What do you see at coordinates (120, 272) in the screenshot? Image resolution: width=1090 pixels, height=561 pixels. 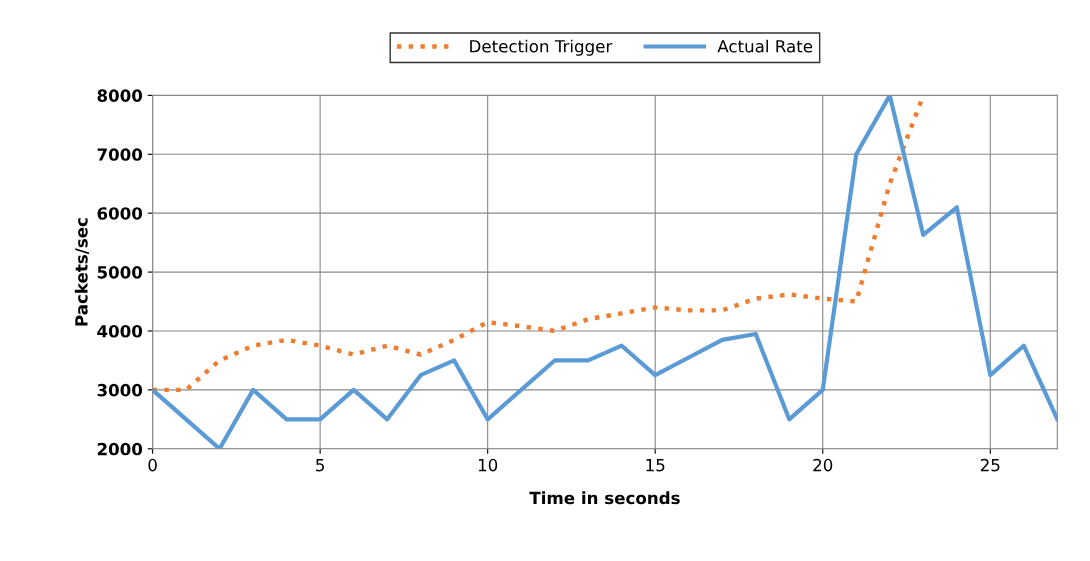 I see `y-tick-label: 5000` at bounding box center [120, 272].